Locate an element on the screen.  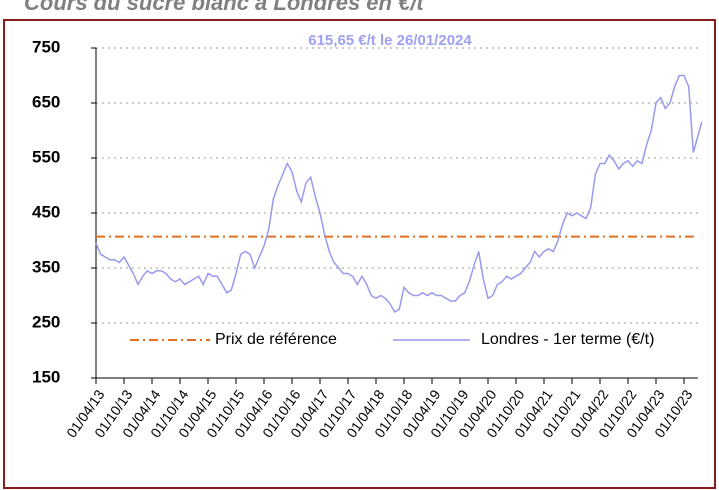
y-tick-label: 750 is located at coordinates (46, 46).